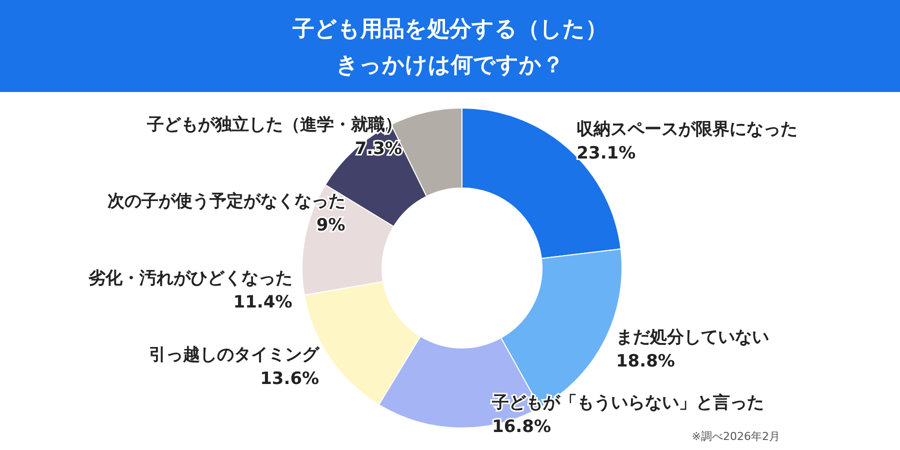 This screenshot has width=900, height=450. Describe the element at coordinates (687, 130) in the screenshot. I see `slice-label: 収納スペースが限界になった` at that location.